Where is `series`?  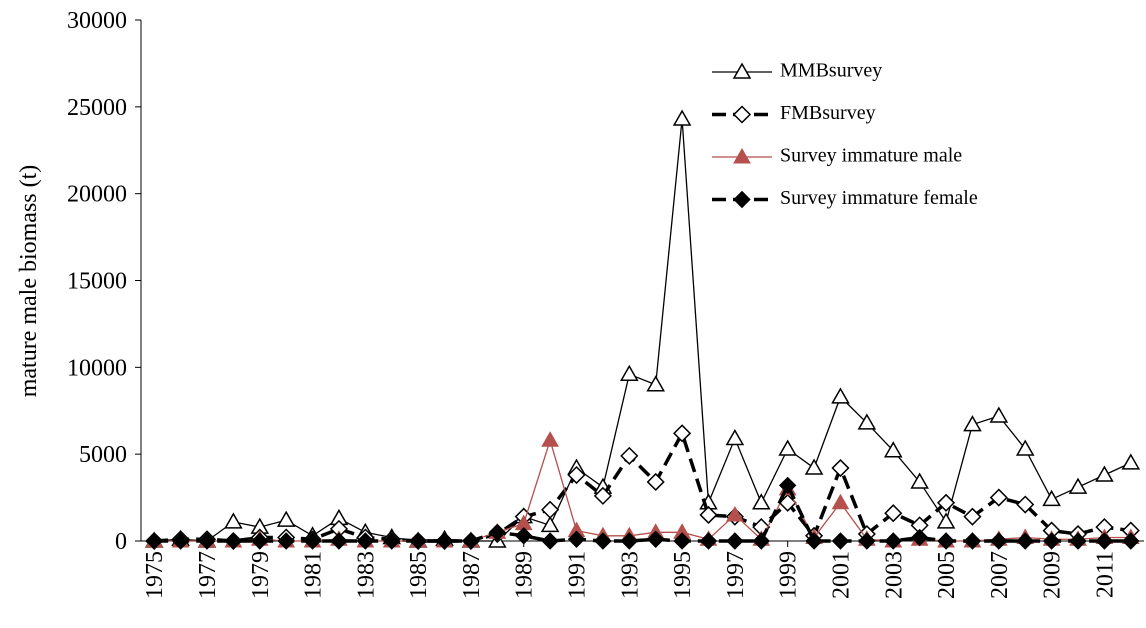
series is located at coordinates (642, 513).